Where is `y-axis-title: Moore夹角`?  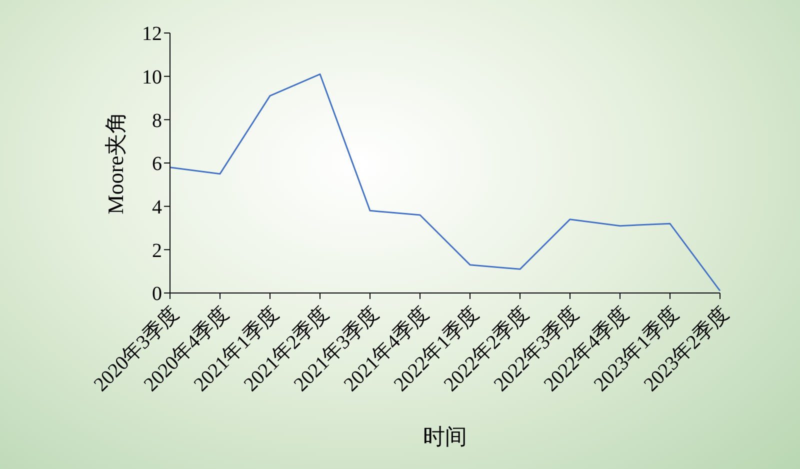 y-axis-title: Moore夹角 is located at coordinates (115, 163).